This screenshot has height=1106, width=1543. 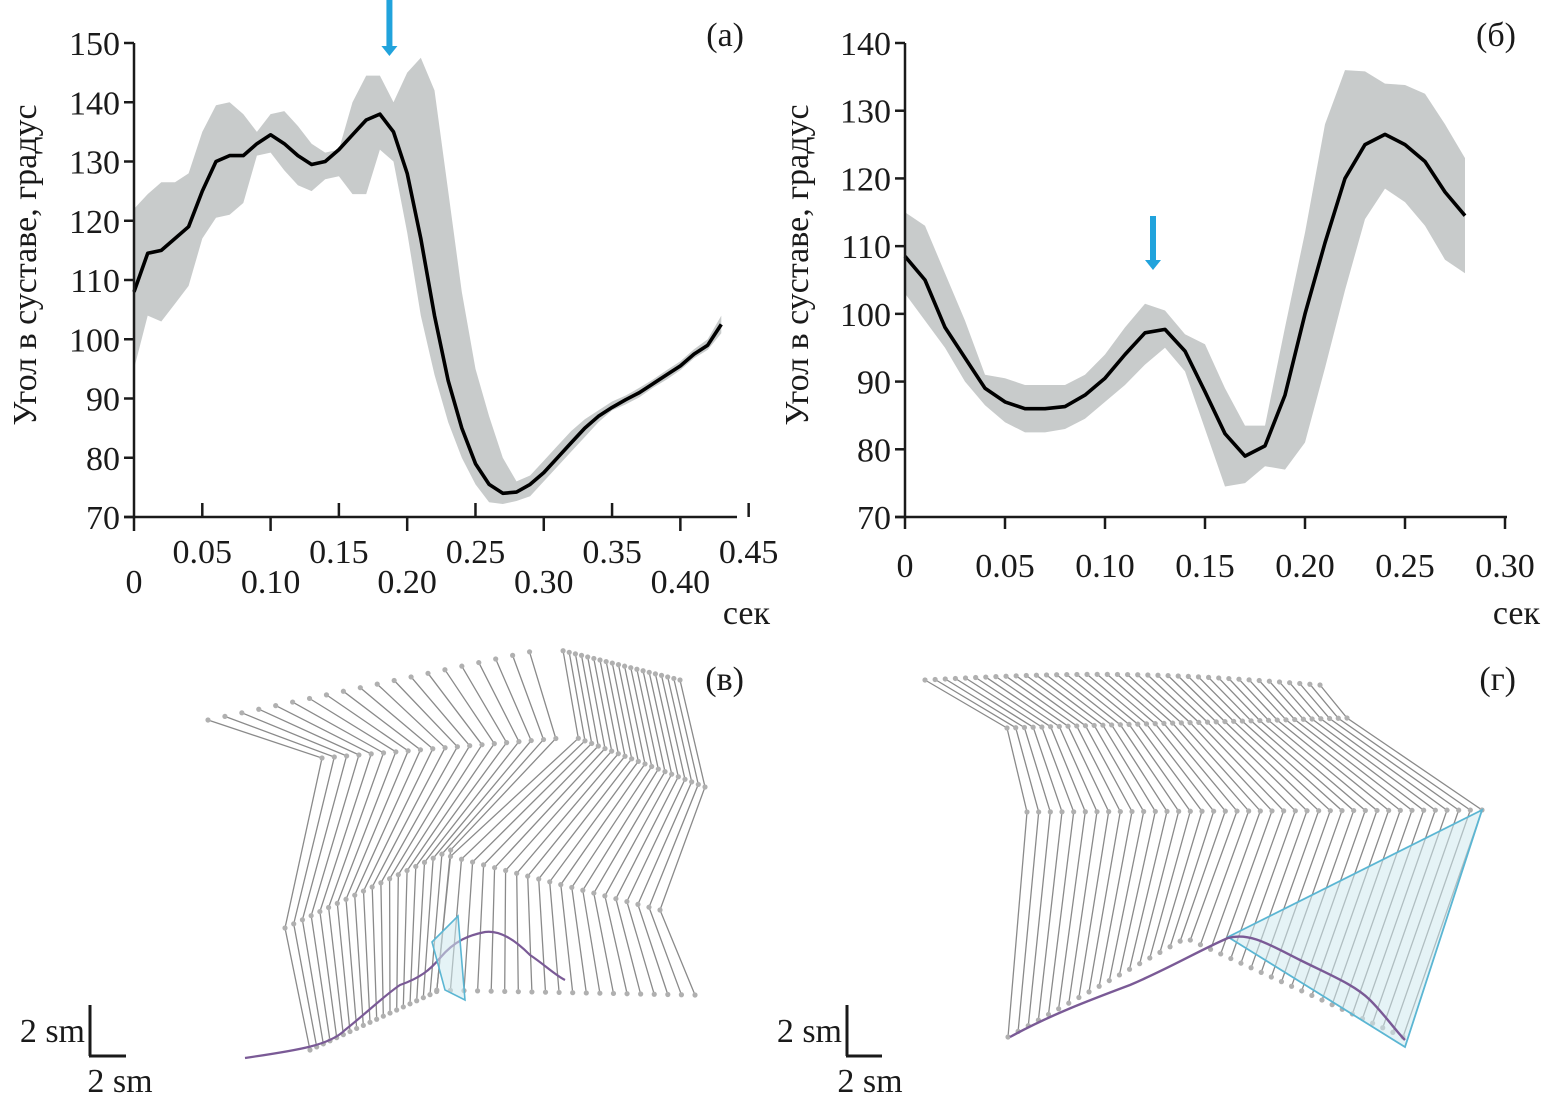 What do you see at coordinates (1505, 566) in the screenshot?
I see `x-tick-label: 0.30` at bounding box center [1505, 566].